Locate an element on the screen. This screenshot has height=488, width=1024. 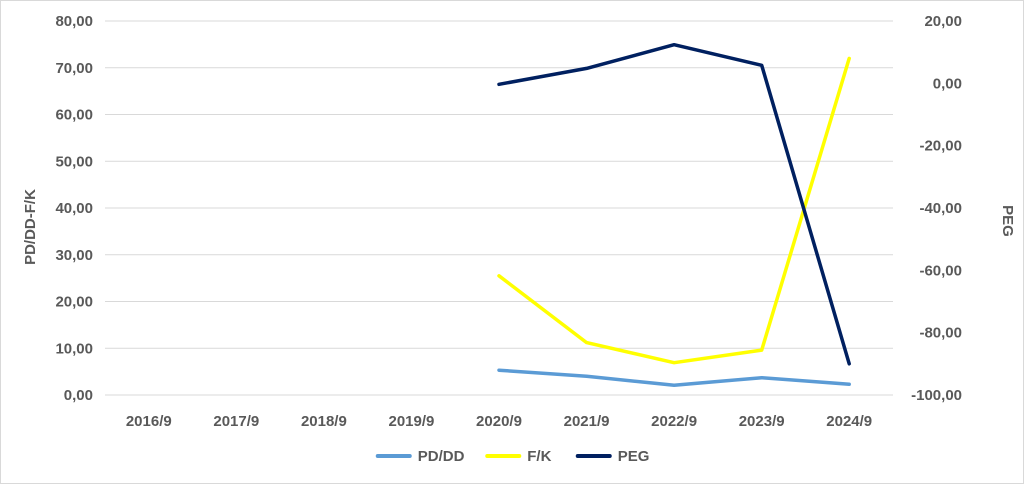
left-tick-label: 40,00 is located at coordinates (74, 208).